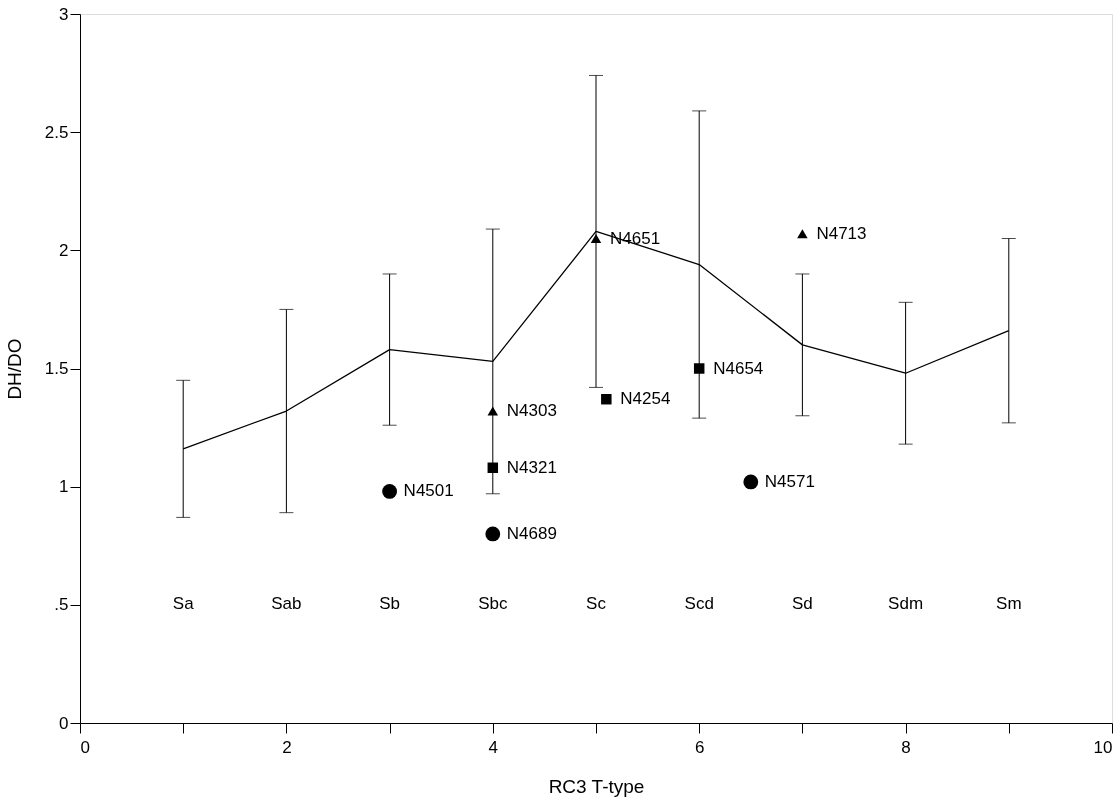 This screenshot has height=801, width=1118. Describe the element at coordinates (635, 238) in the screenshot. I see `annotation: N4651` at that location.